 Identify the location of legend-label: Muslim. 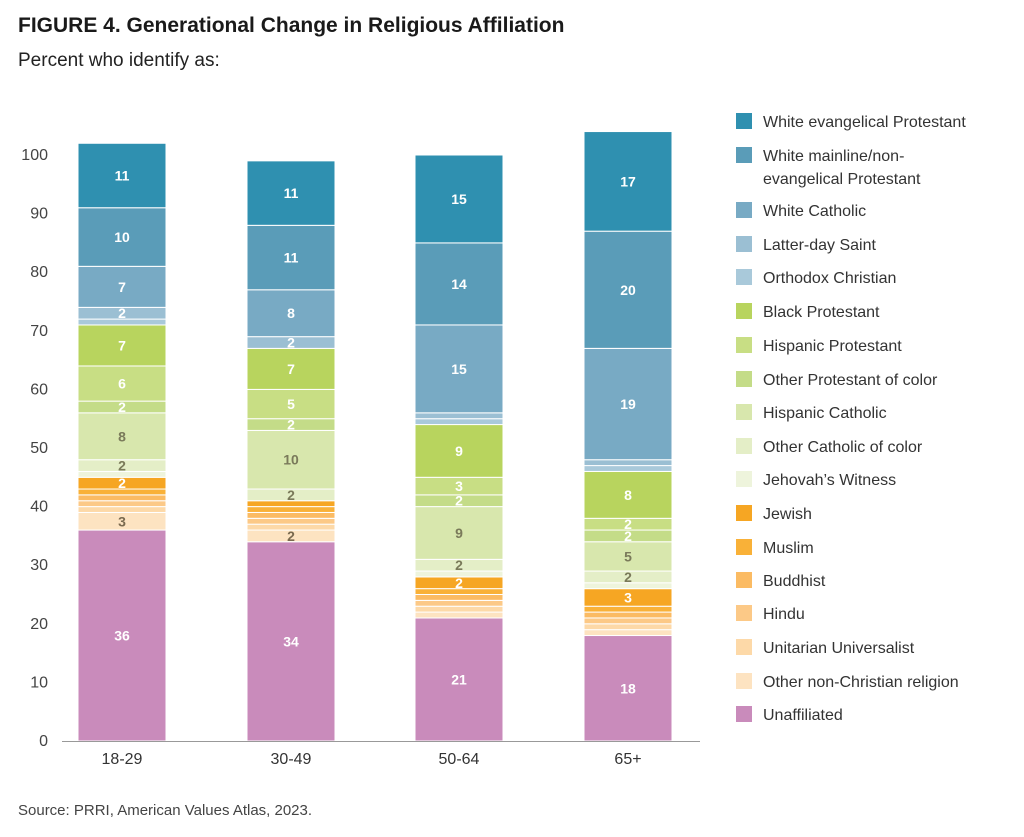
(788, 548).